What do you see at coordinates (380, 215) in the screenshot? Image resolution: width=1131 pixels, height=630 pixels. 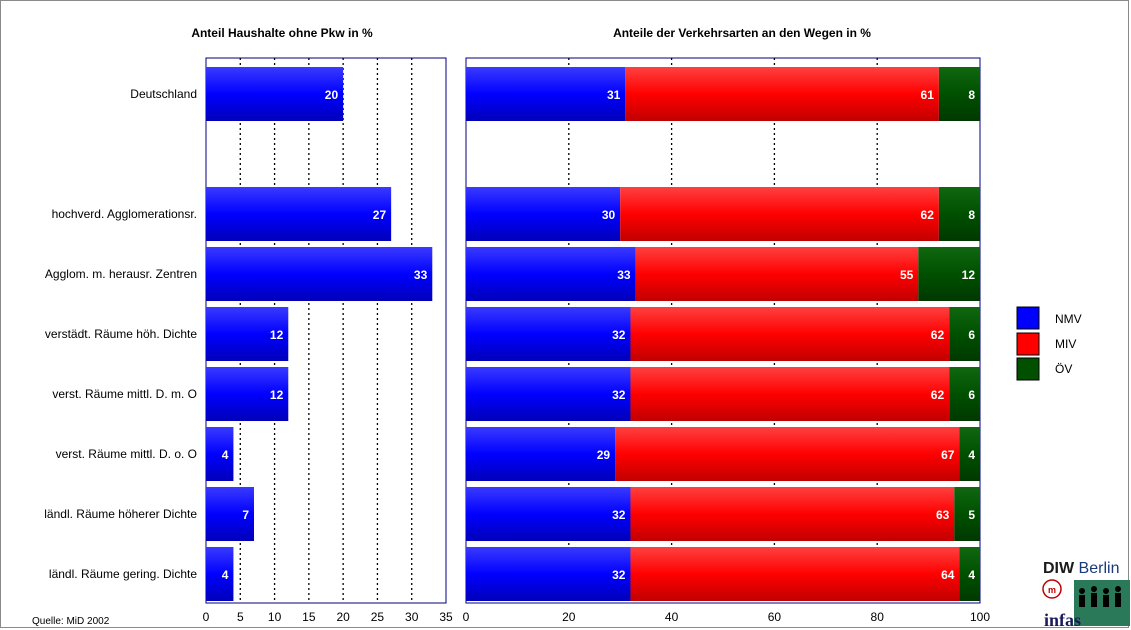 I see `left-bar-value-label: 27` at bounding box center [380, 215].